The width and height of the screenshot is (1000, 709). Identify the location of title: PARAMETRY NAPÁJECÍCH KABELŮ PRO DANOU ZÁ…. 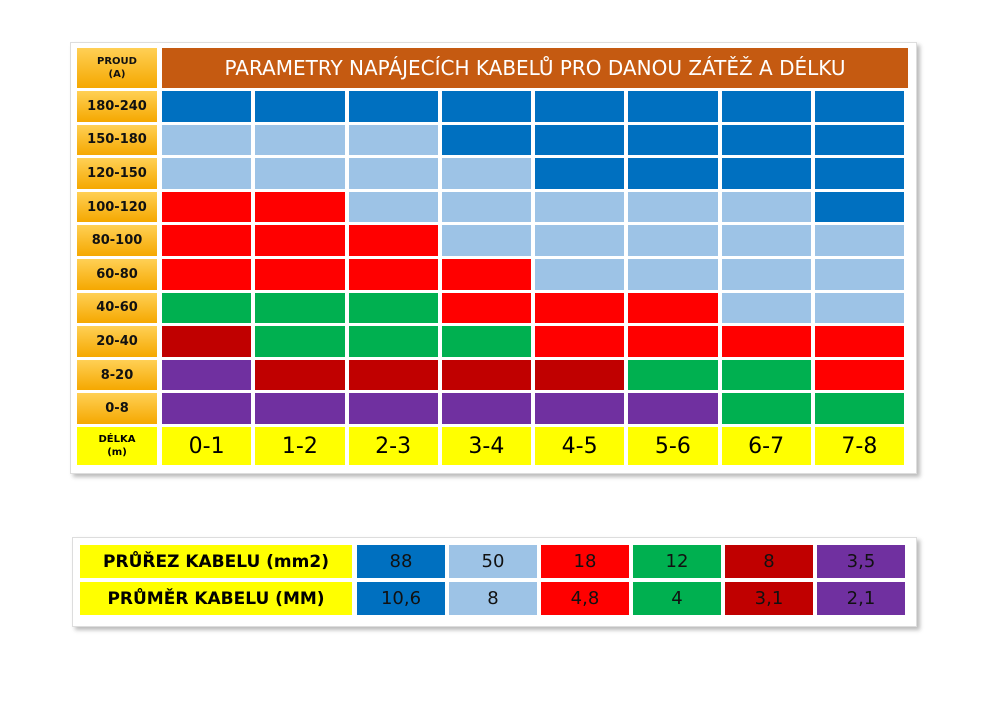
(535, 68).